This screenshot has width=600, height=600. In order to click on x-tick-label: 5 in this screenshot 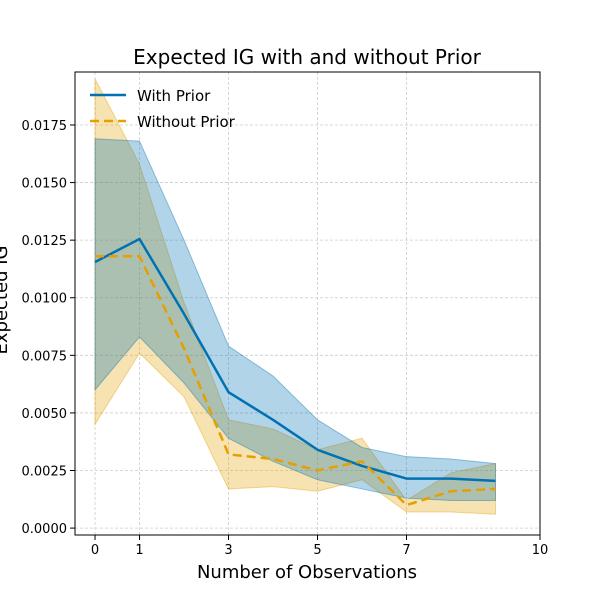, I will do `click(317, 550)`.